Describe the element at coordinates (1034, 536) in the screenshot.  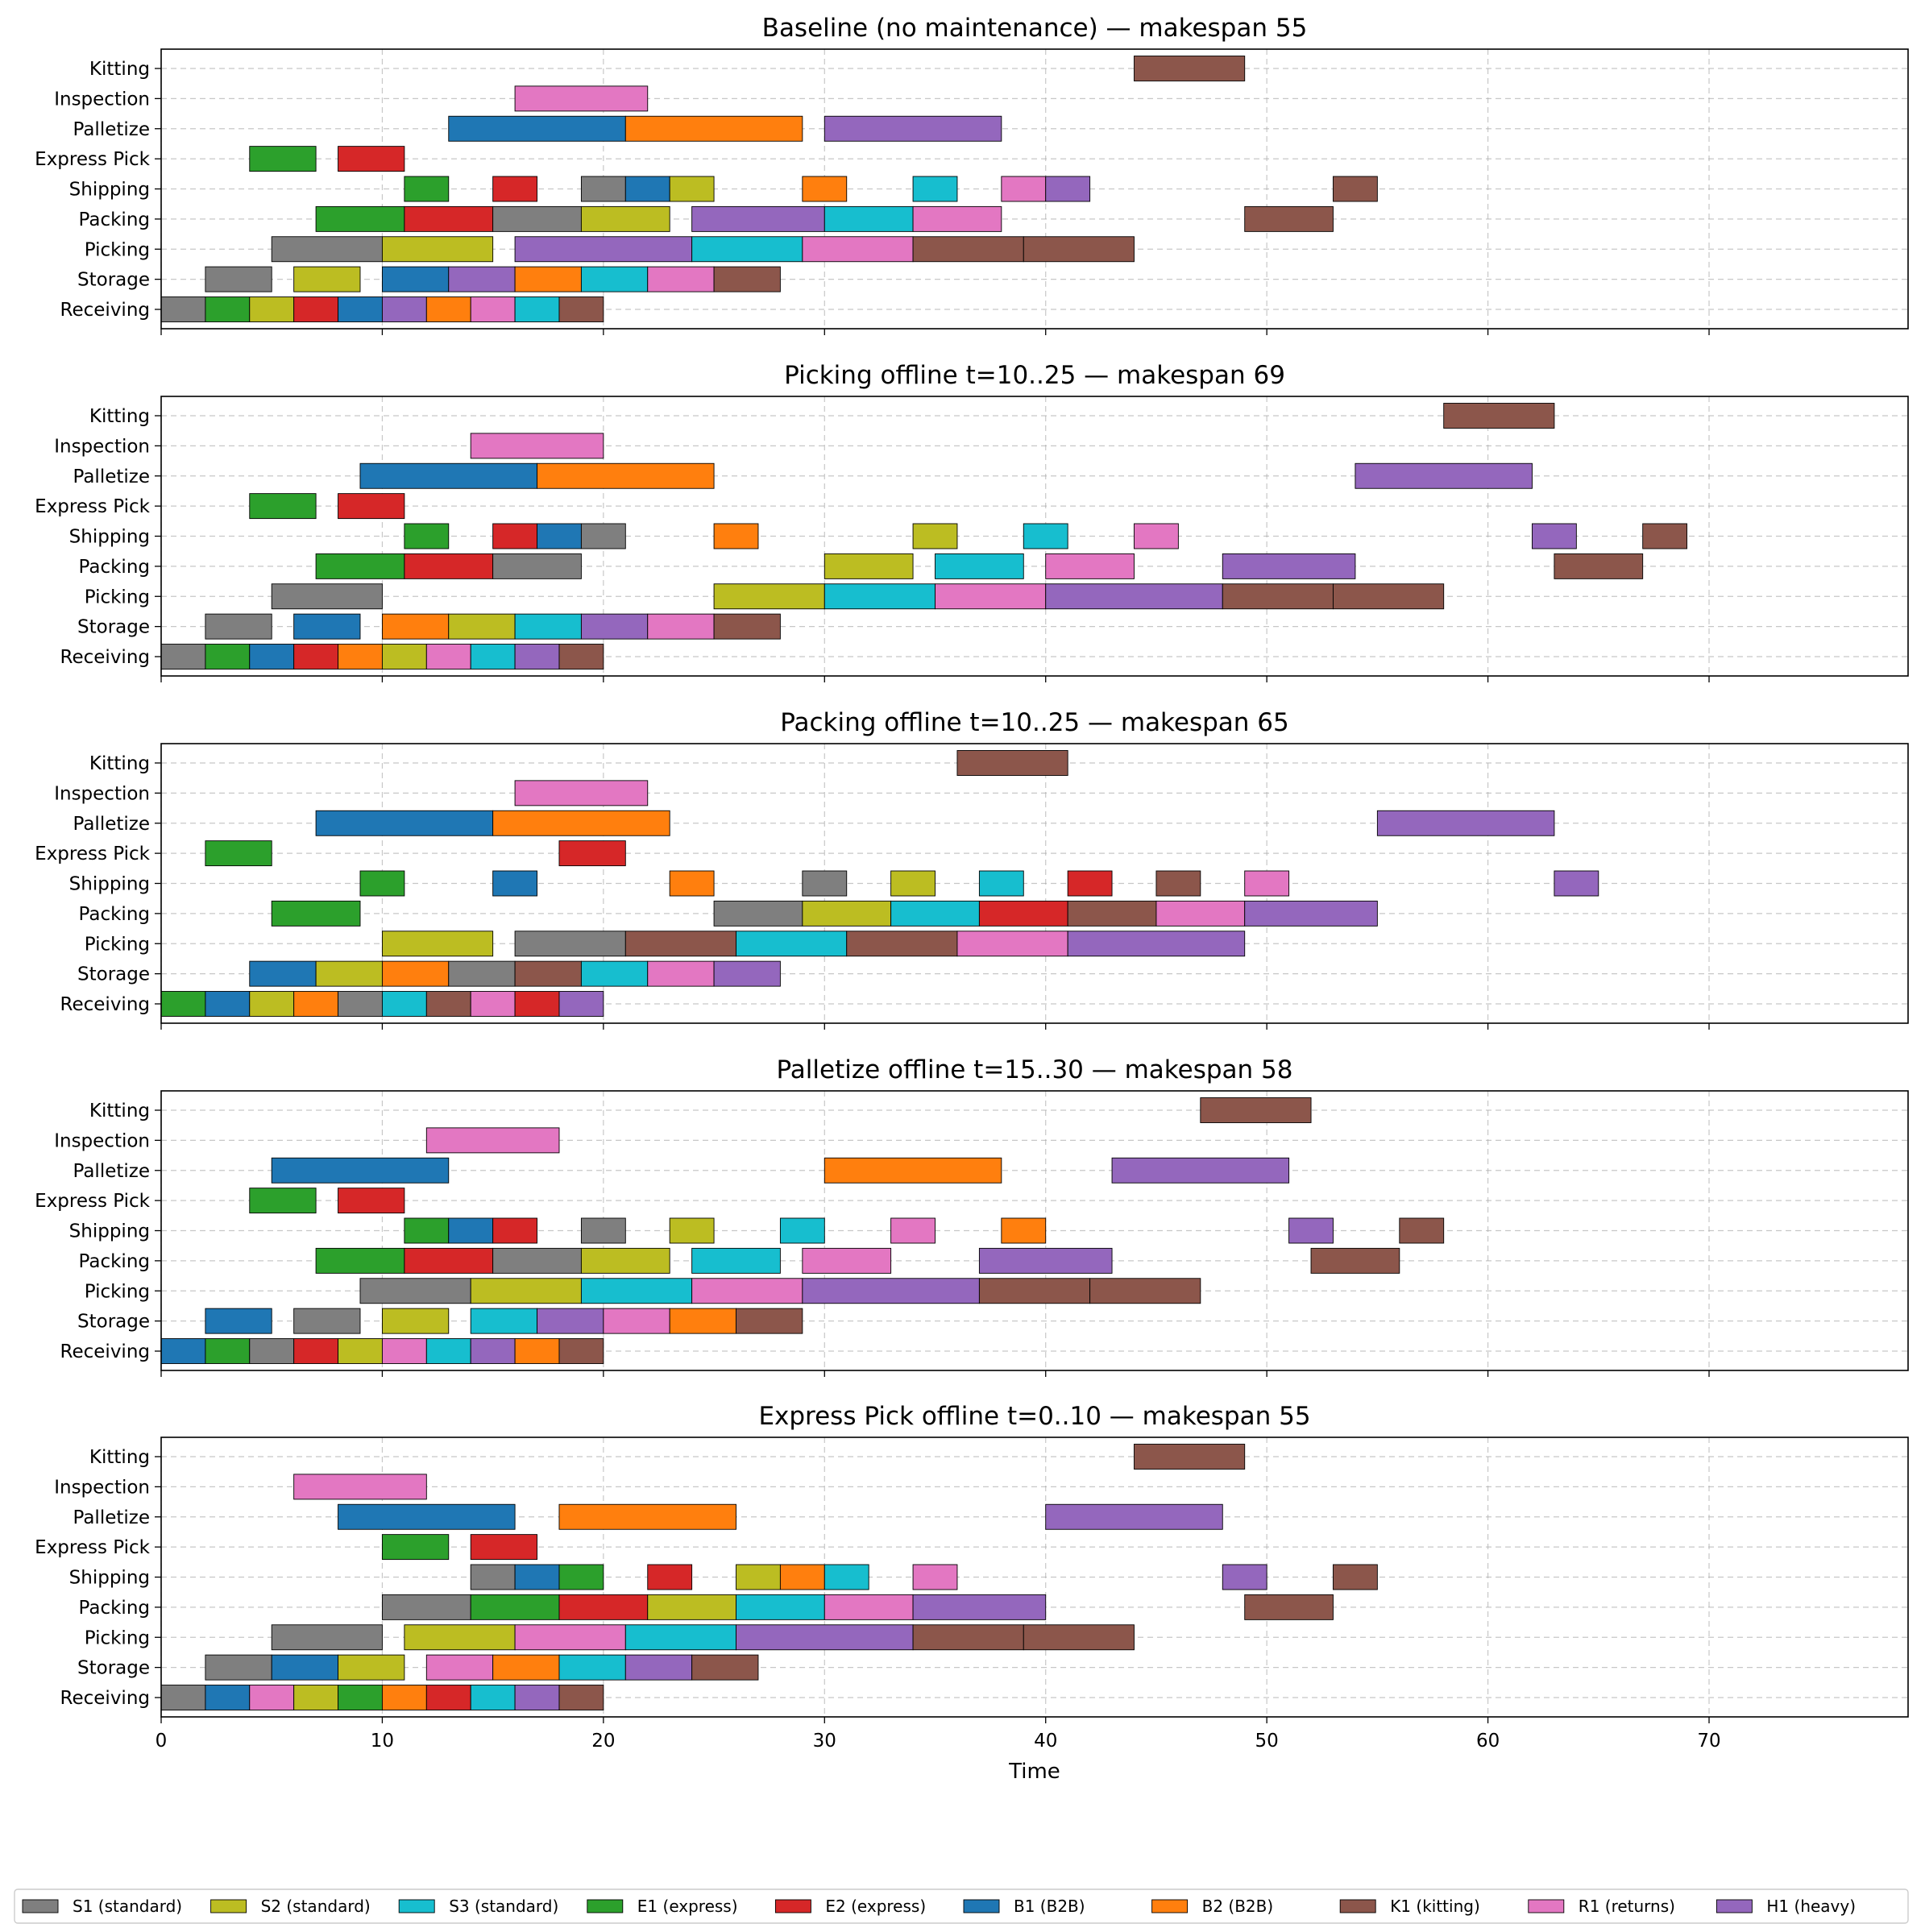
I see `plot-frame` at that location.